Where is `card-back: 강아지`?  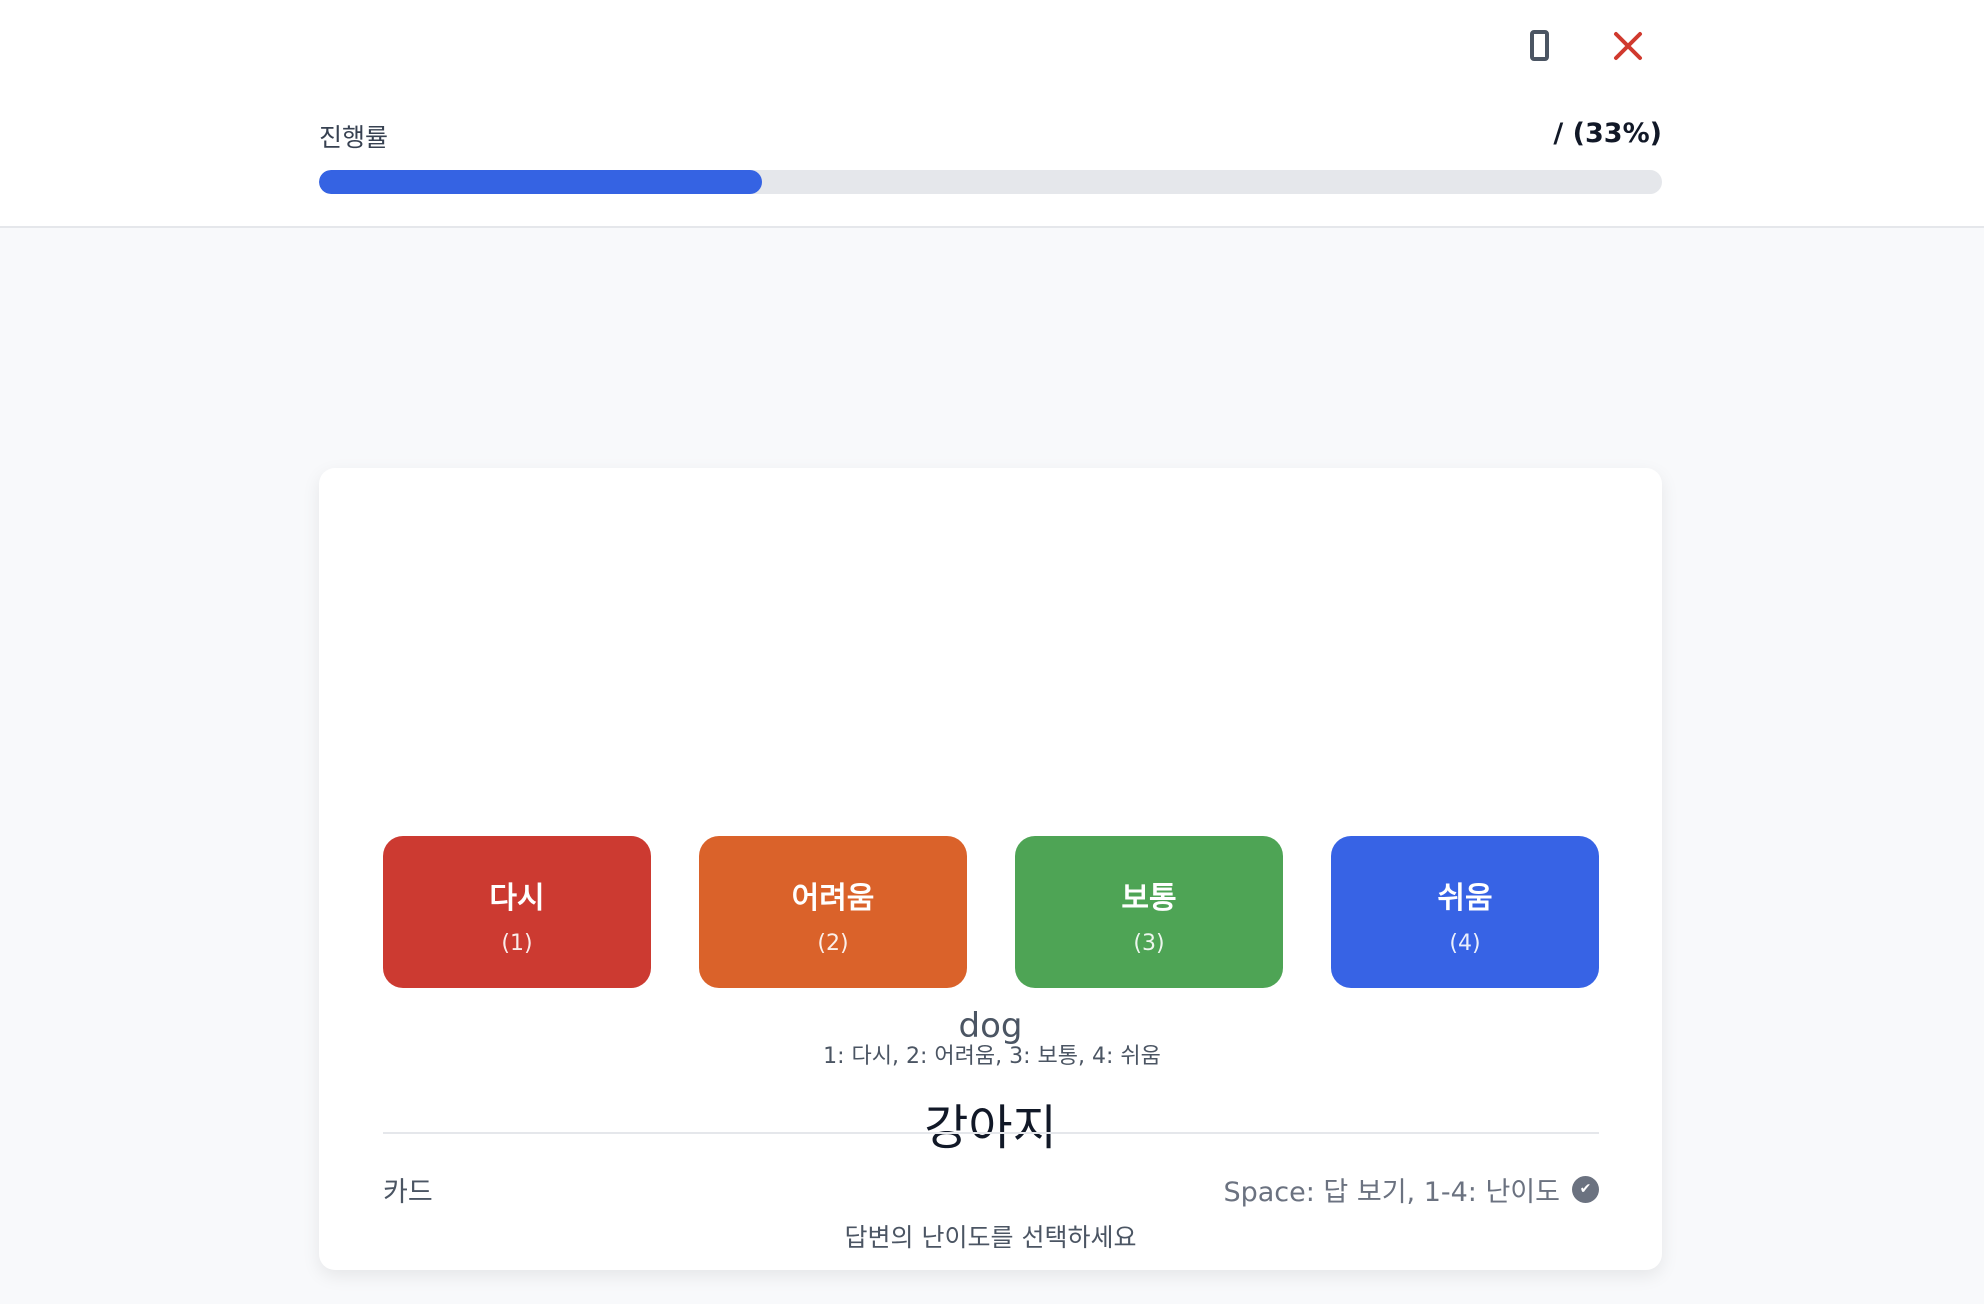 card-back: 강아지 is located at coordinates (990, 1128).